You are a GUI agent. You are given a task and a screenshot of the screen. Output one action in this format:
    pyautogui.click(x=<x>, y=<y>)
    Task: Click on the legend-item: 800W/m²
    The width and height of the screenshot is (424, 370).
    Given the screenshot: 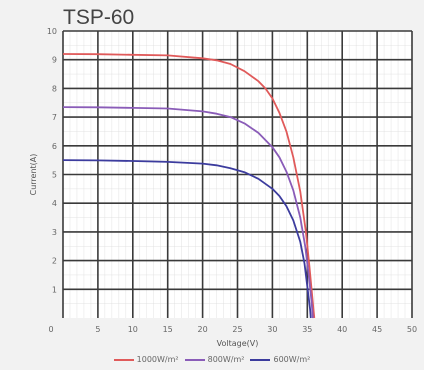 What is the action you would take?
    pyautogui.click(x=214, y=359)
    